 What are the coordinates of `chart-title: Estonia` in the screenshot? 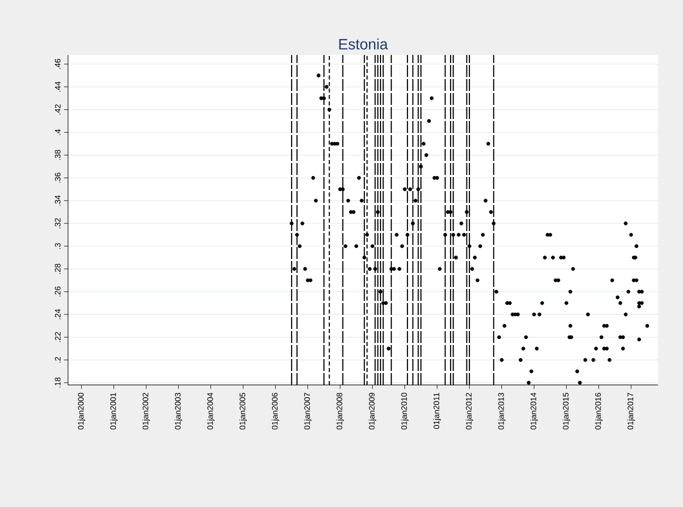 It's located at (363, 44).